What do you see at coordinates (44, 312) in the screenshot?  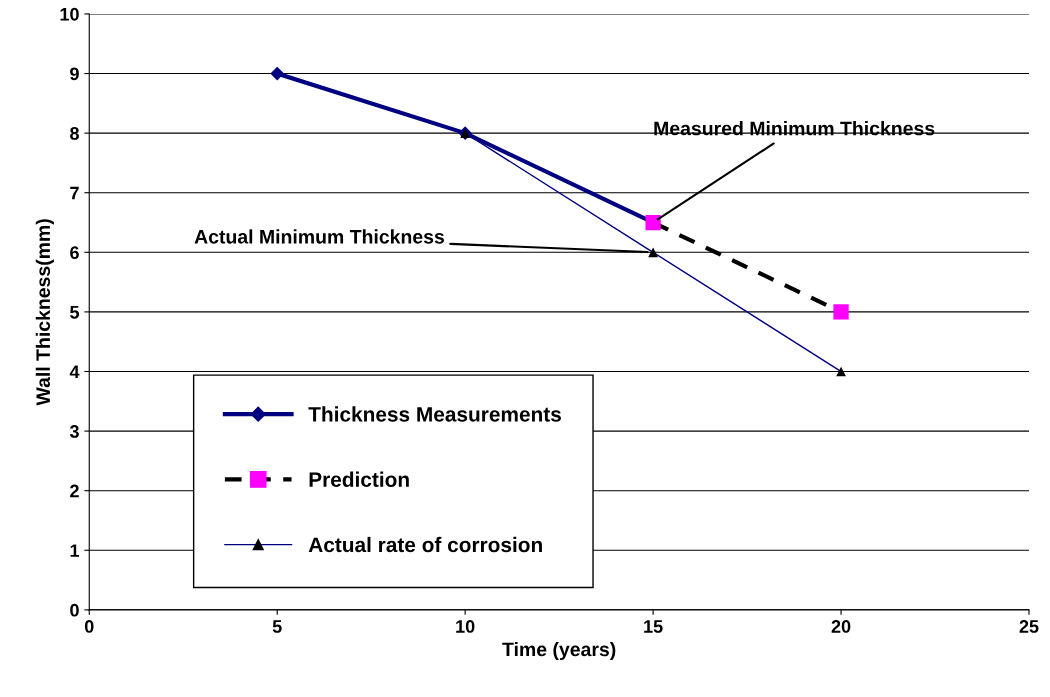 I see `y-axis-title: Wall Thickness(mm)` at bounding box center [44, 312].